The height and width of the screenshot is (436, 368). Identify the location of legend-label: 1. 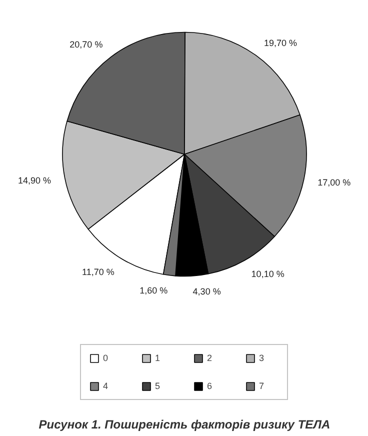
(158, 358).